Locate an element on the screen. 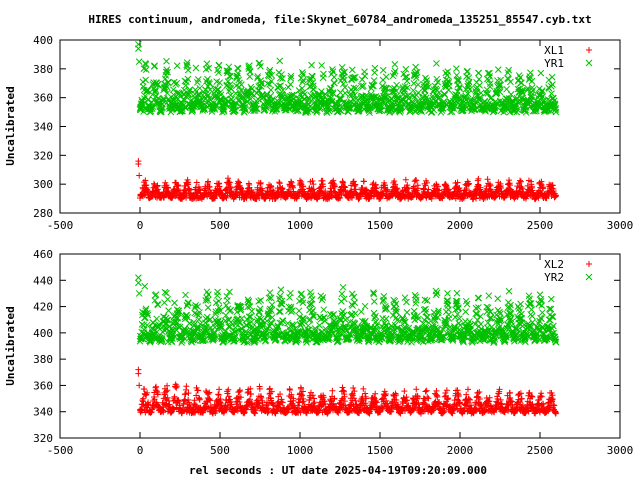  series-YR2 is located at coordinates (347, 310).